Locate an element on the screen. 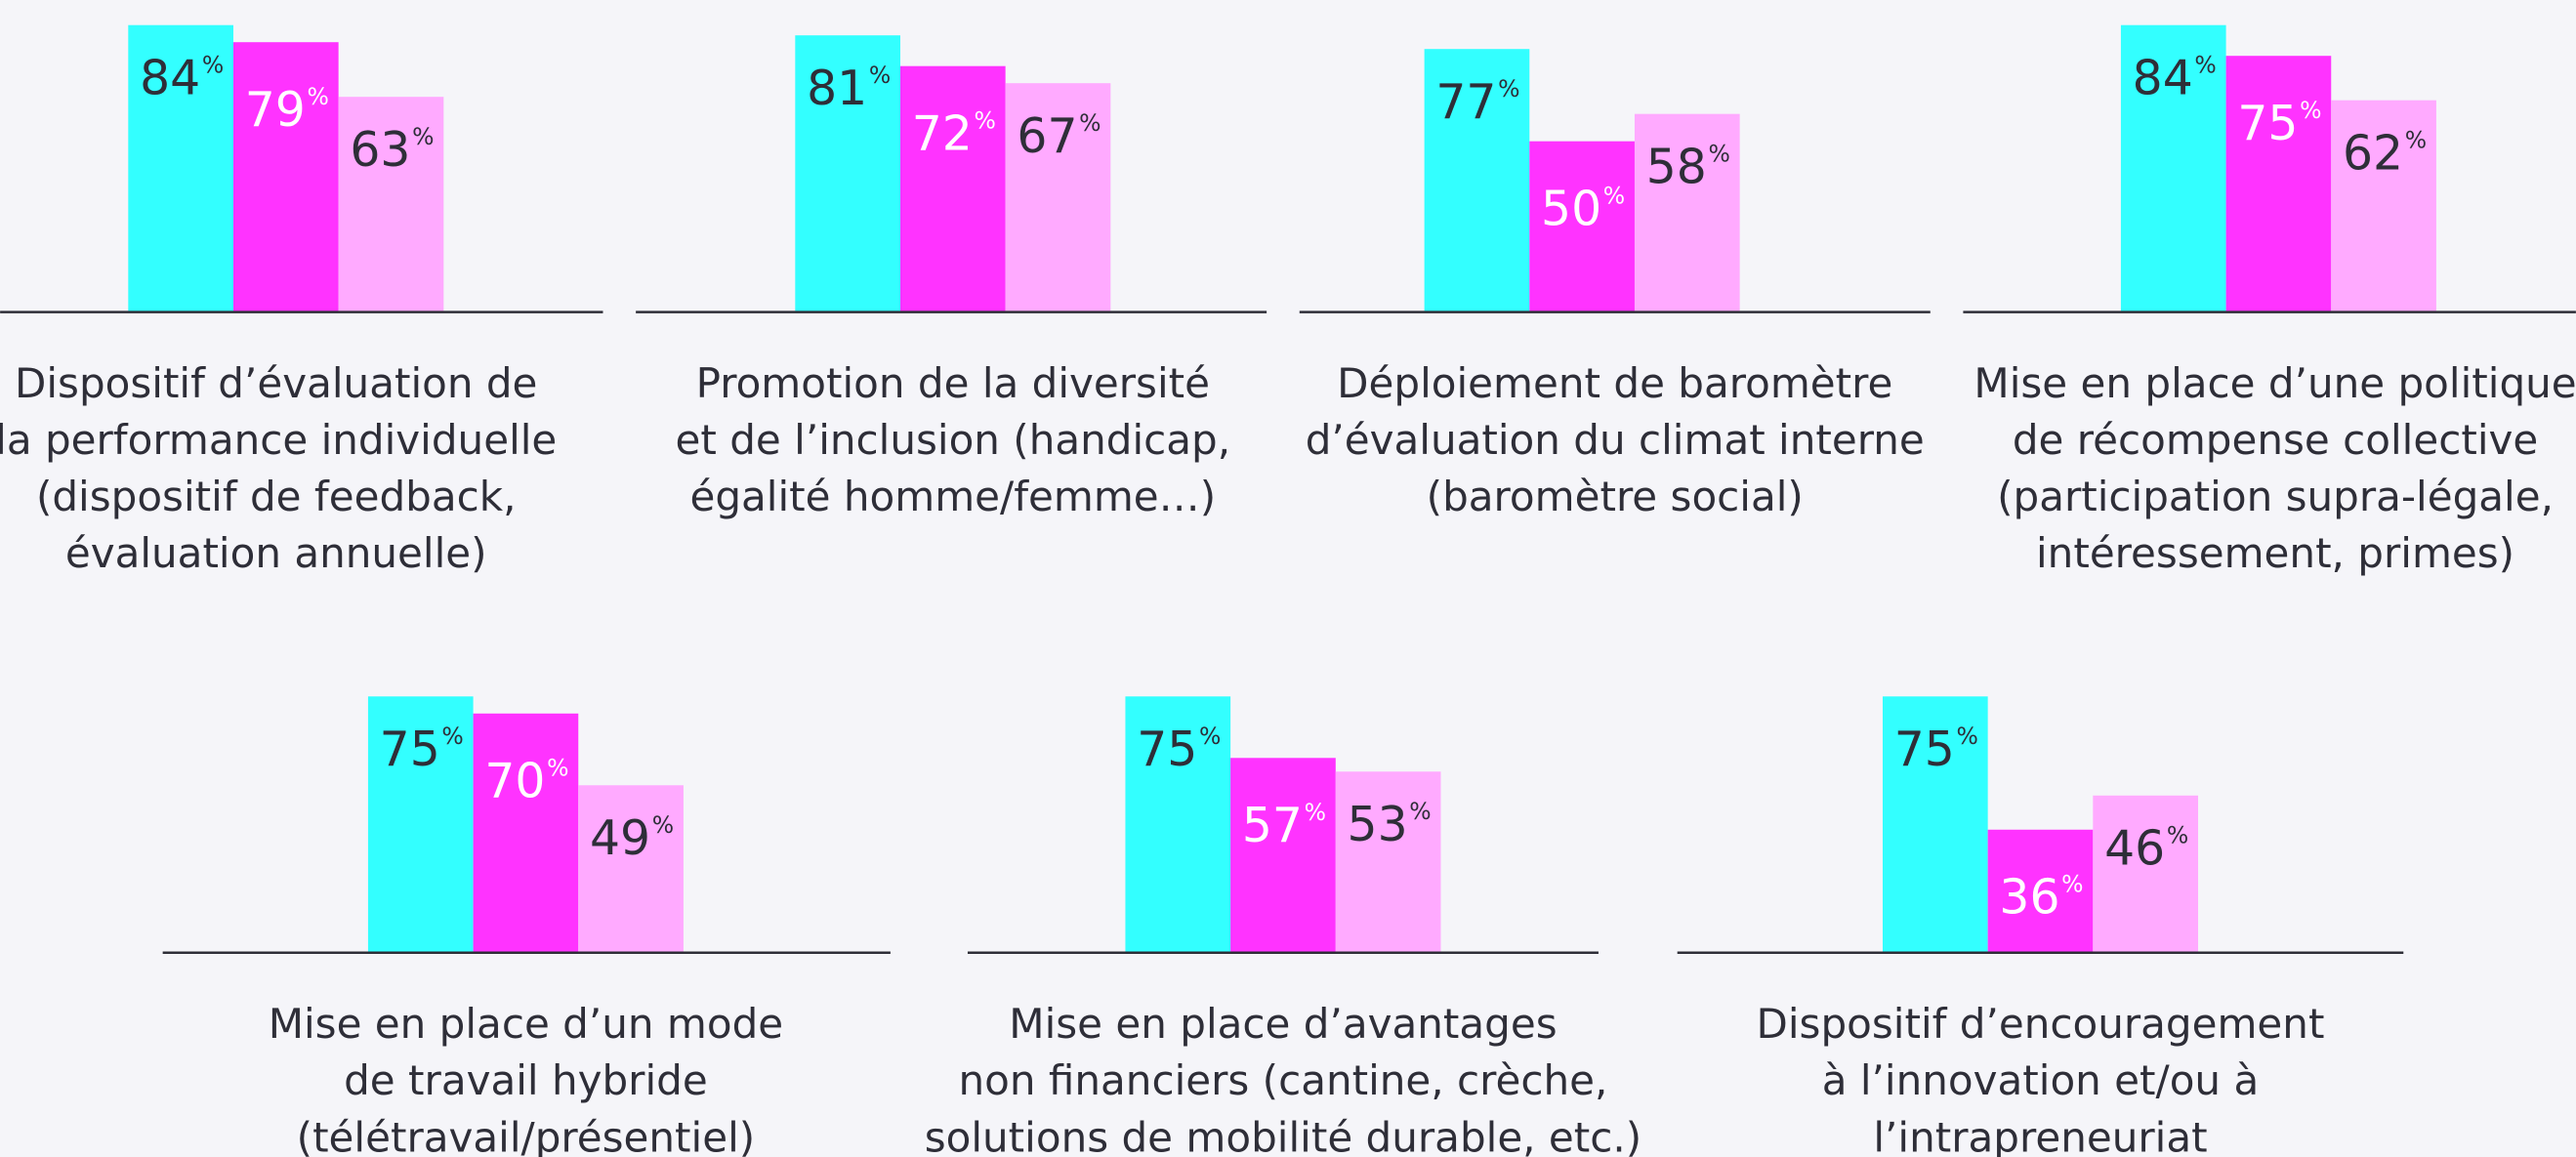 The image size is (2576, 1157). category-label: Mise en place d’avantages is located at coordinates (1283, 1024).